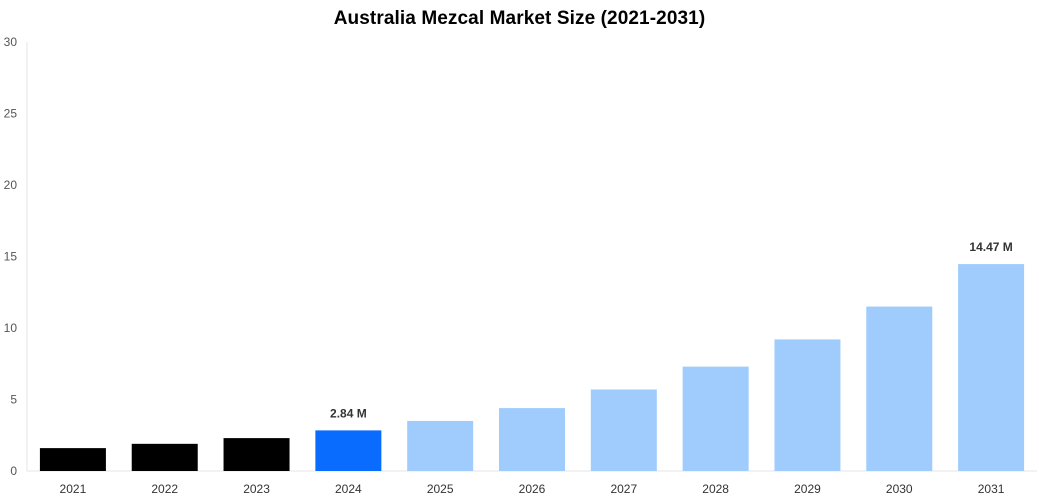 The height and width of the screenshot is (500, 1039). What do you see at coordinates (532, 439) in the screenshot?
I see `bar-2026` at bounding box center [532, 439].